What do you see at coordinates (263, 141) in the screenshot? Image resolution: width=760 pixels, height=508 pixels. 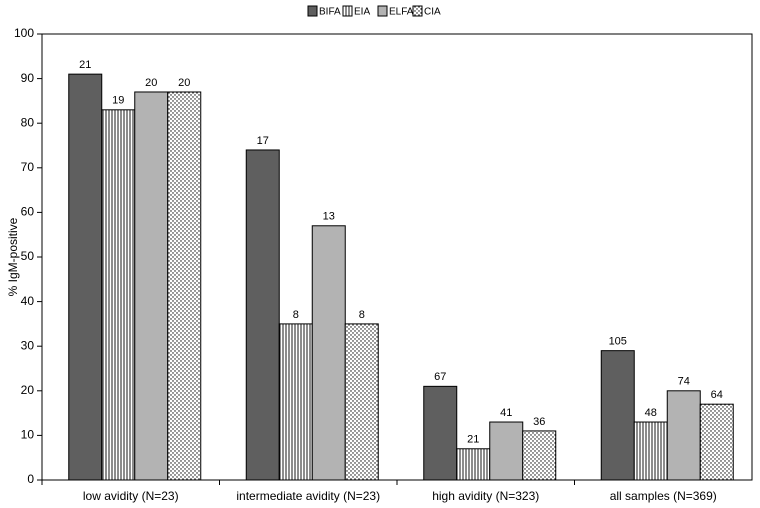 I see `bar-count-label: 17` at bounding box center [263, 141].